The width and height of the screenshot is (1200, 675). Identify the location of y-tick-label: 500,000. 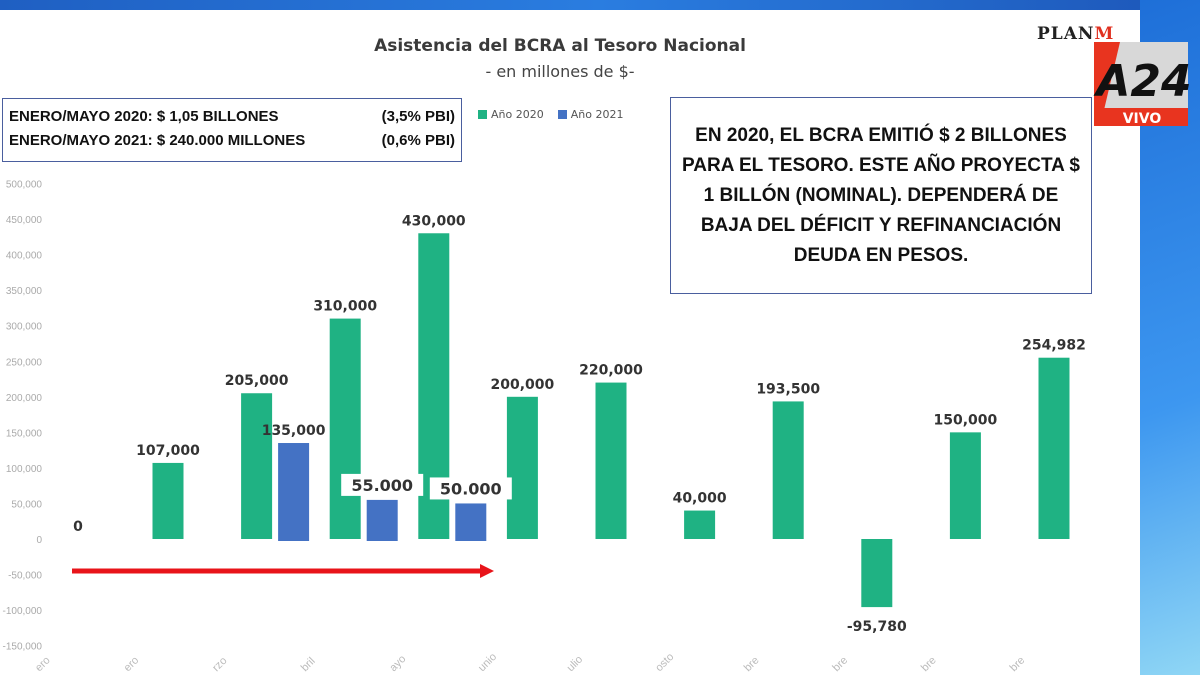
(24, 185).